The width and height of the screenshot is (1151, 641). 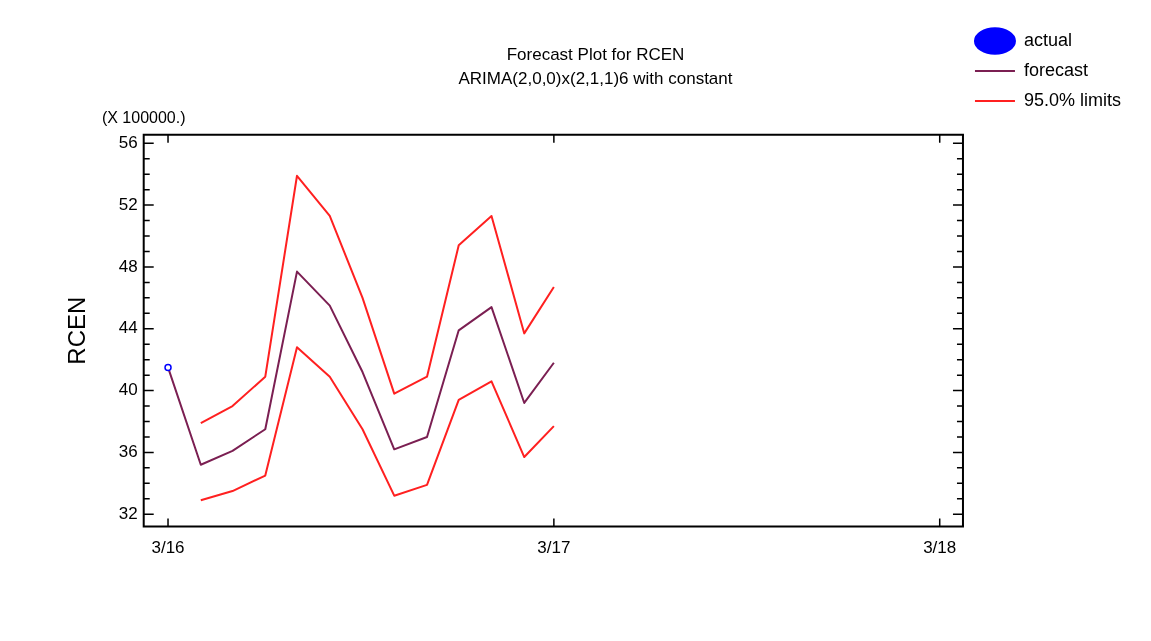 I want to click on chart-subtitle: ARIMA(2,0,0)x(2,1,1)6 with constant, so click(x=595, y=79).